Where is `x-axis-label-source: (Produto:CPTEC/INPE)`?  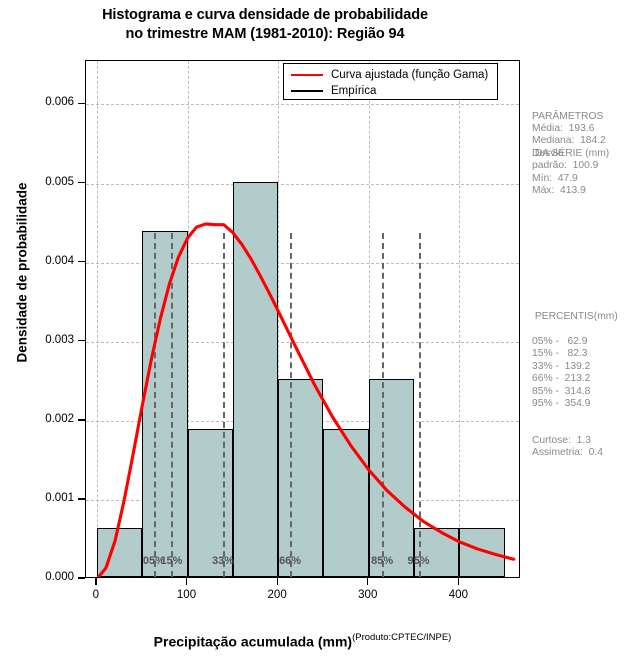 x-axis-label-source: (Produto:CPTEC/INPE) is located at coordinates (402, 637).